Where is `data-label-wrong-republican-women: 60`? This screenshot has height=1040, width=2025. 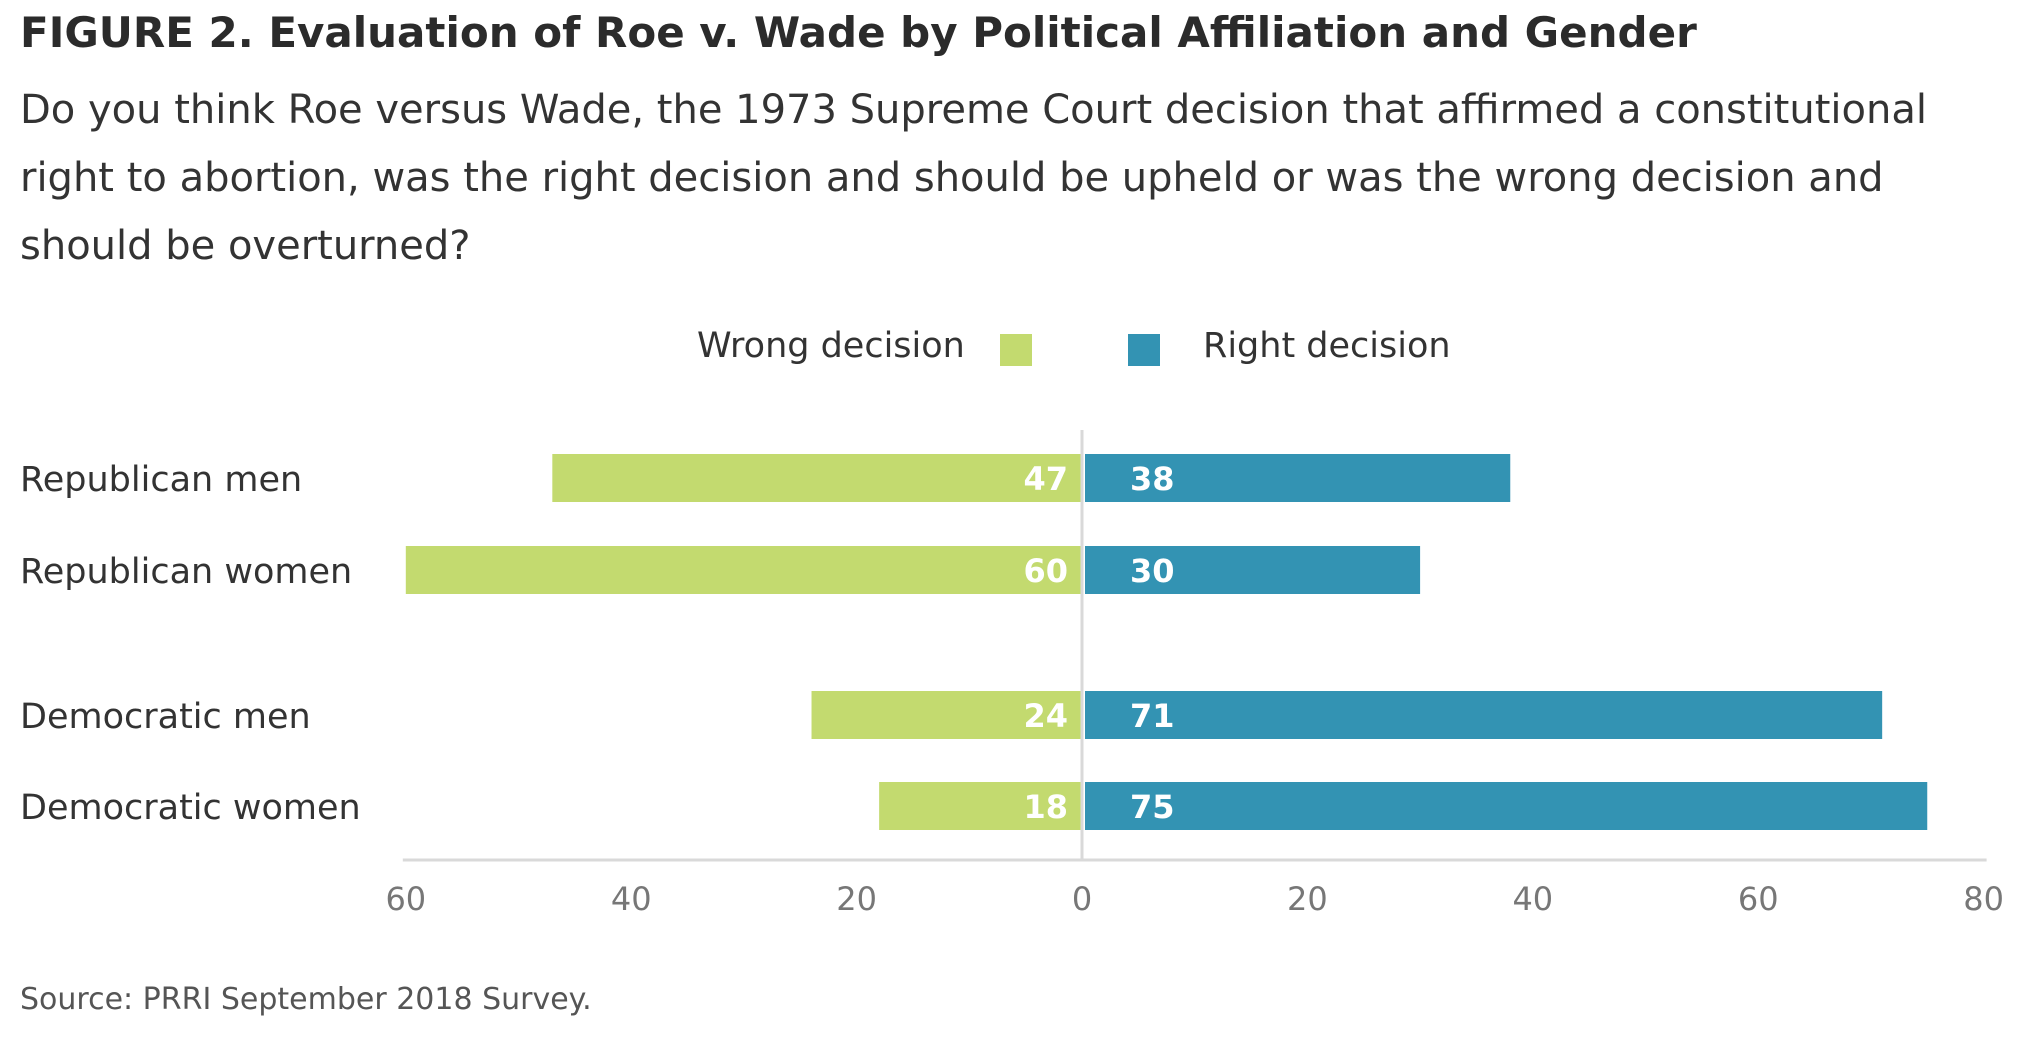
data-label-wrong-republican-women: 60 is located at coordinates (1045, 571).